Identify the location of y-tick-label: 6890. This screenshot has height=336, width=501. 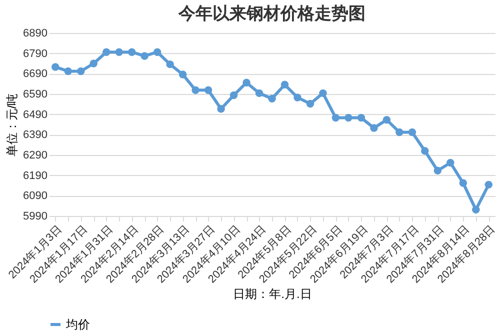
(35, 34).